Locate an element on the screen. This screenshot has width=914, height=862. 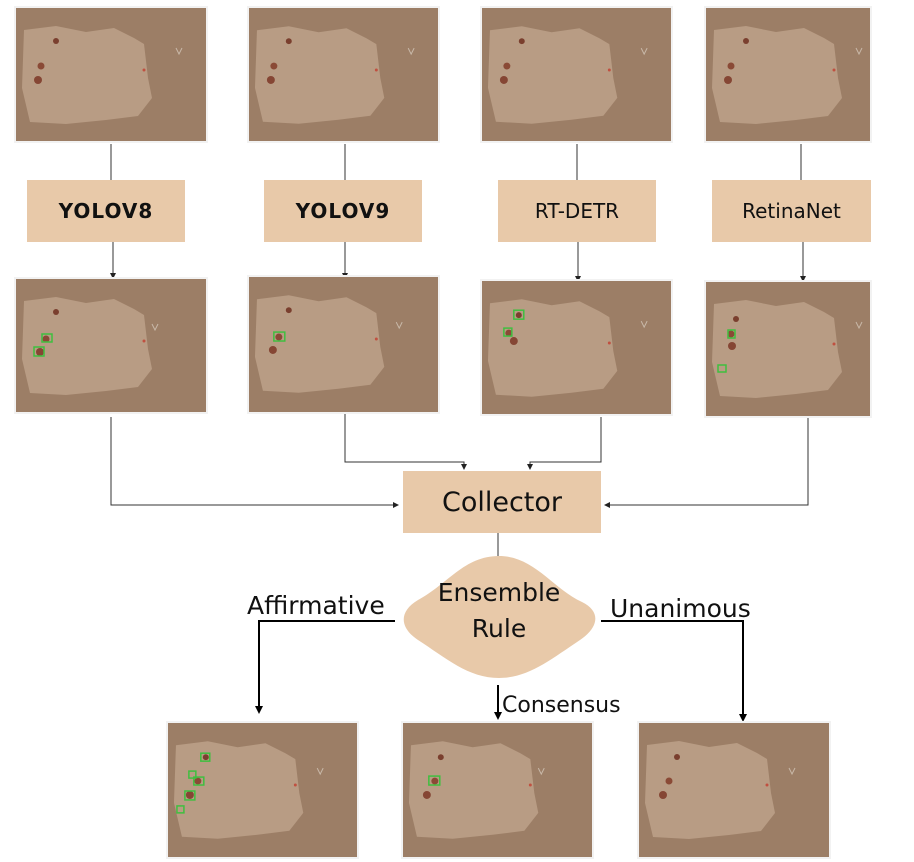
ensemble-rule-line1: Ensemble is located at coordinates (499, 592).